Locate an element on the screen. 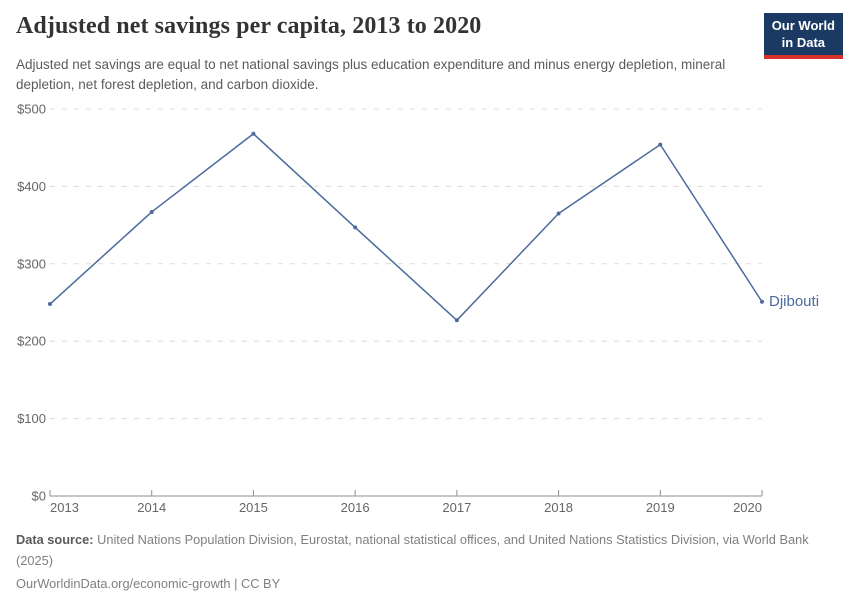 The width and height of the screenshot is (850, 600). x-tick-label: 2017 is located at coordinates (456, 507).